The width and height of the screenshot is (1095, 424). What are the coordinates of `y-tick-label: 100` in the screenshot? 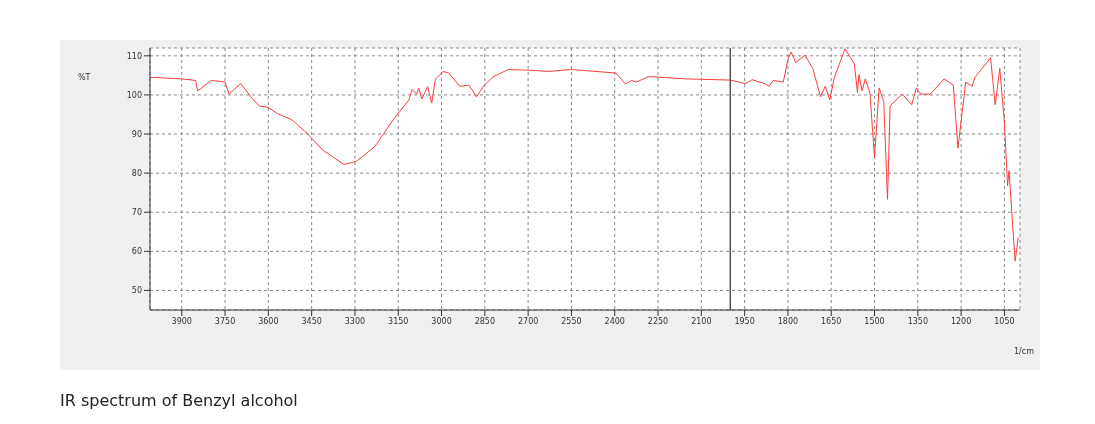 It's located at (134, 95).